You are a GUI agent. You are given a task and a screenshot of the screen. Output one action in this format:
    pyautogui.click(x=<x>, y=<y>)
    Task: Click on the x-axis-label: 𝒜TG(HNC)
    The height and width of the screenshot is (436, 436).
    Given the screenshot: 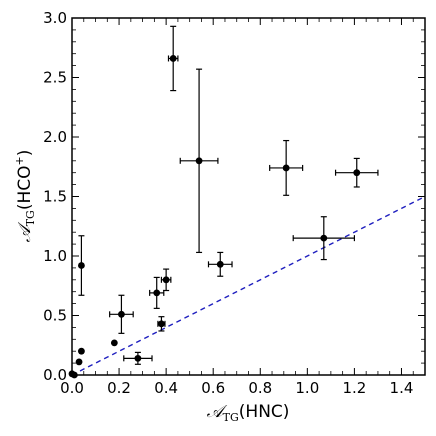 What is the action you would take?
    pyautogui.click(x=248, y=413)
    